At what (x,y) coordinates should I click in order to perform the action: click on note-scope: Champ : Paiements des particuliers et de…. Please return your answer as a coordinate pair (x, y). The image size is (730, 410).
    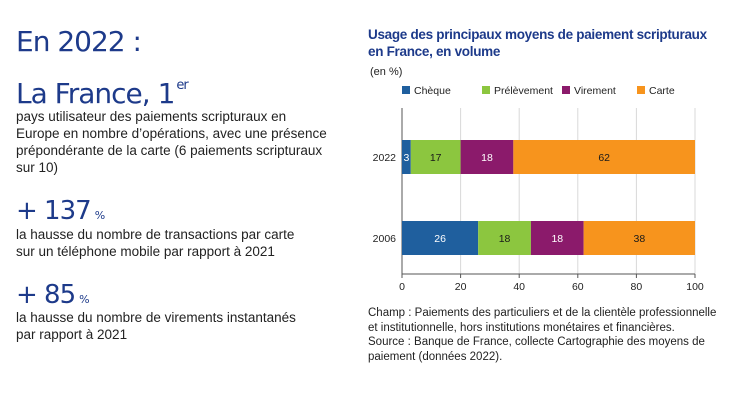
    Looking at the image, I should click on (542, 320).